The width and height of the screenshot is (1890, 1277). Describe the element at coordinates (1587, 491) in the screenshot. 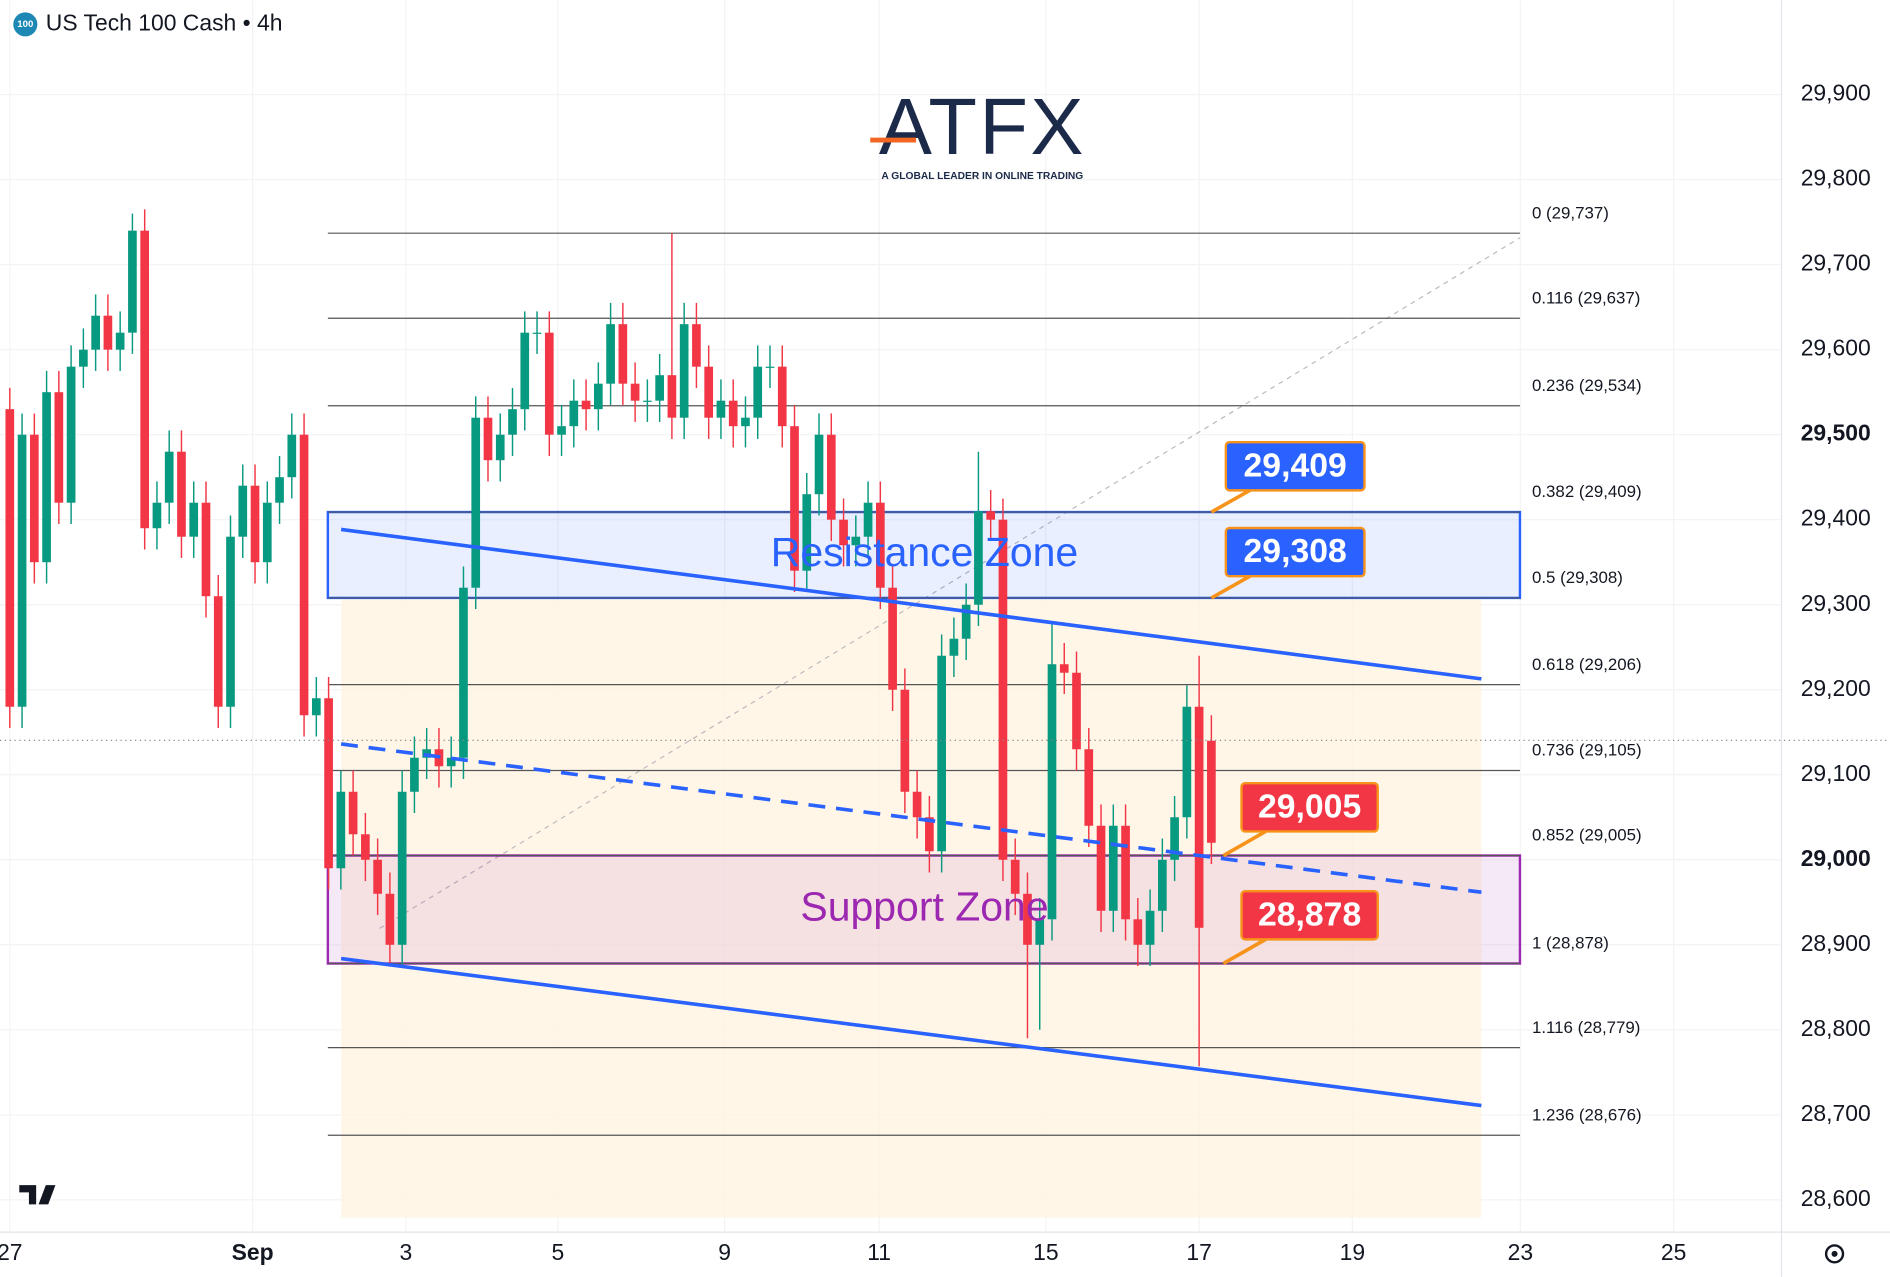

I see `fib-label: 0.382 (29,409)` at that location.